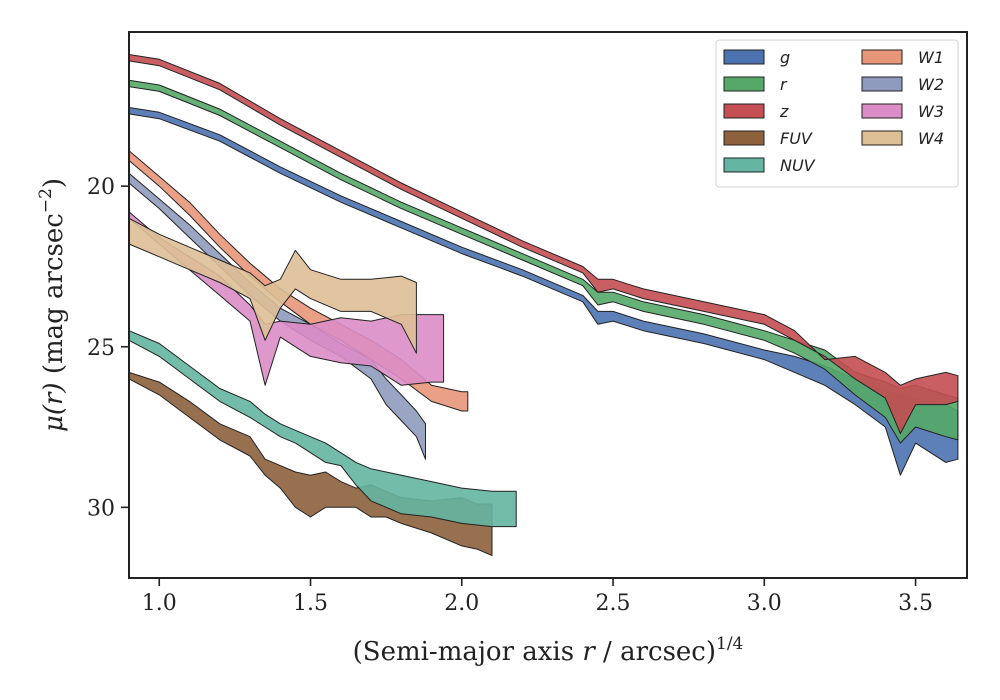  Describe the element at coordinates (931, 57) in the screenshot. I see `legend-label-w1: W1` at that location.